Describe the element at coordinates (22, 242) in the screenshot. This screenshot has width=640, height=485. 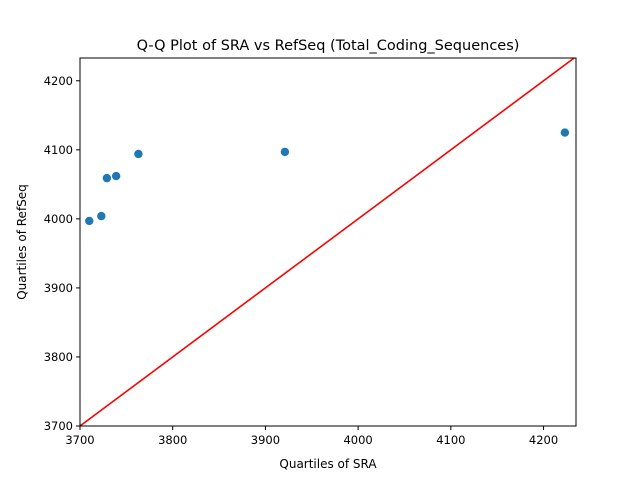
I see `y-axis-label: Quartiles of RefSeq` at that location.